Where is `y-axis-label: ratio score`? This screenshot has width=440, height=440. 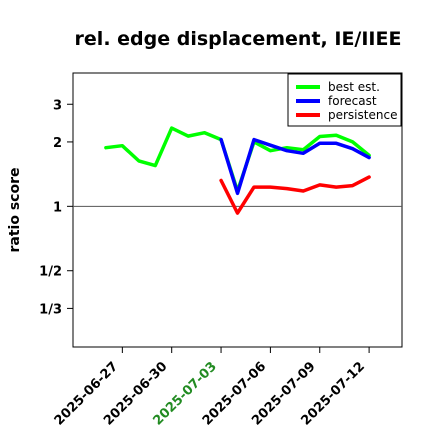
y-axis-label: ratio score is located at coordinates (15, 210).